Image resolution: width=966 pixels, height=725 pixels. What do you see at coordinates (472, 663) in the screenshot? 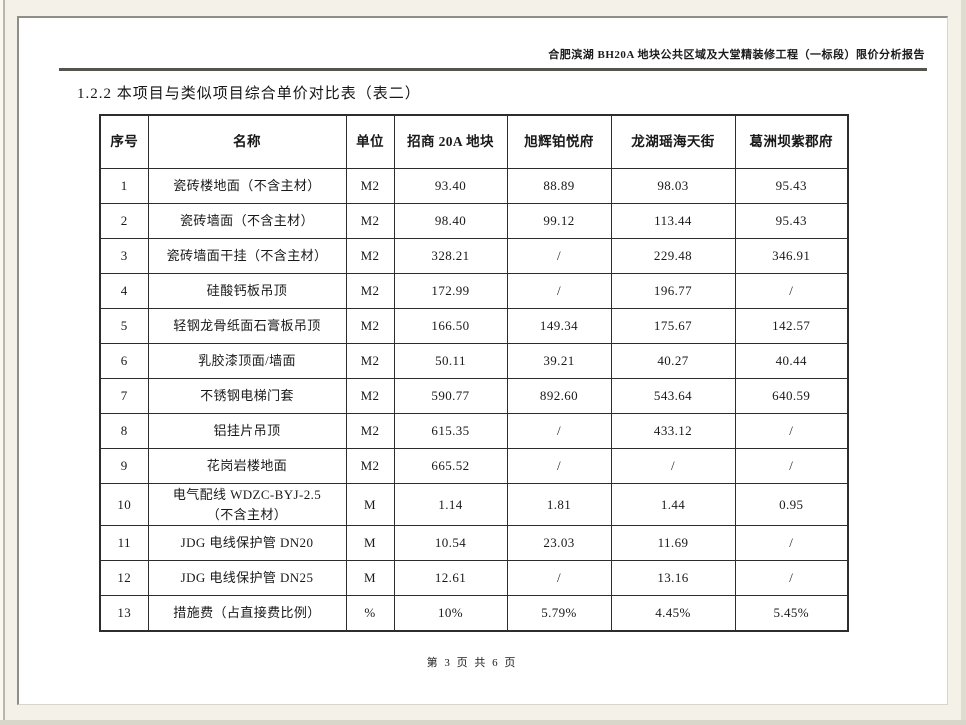
I see `page-number: 第 3 页 共 6 页` at bounding box center [472, 663].